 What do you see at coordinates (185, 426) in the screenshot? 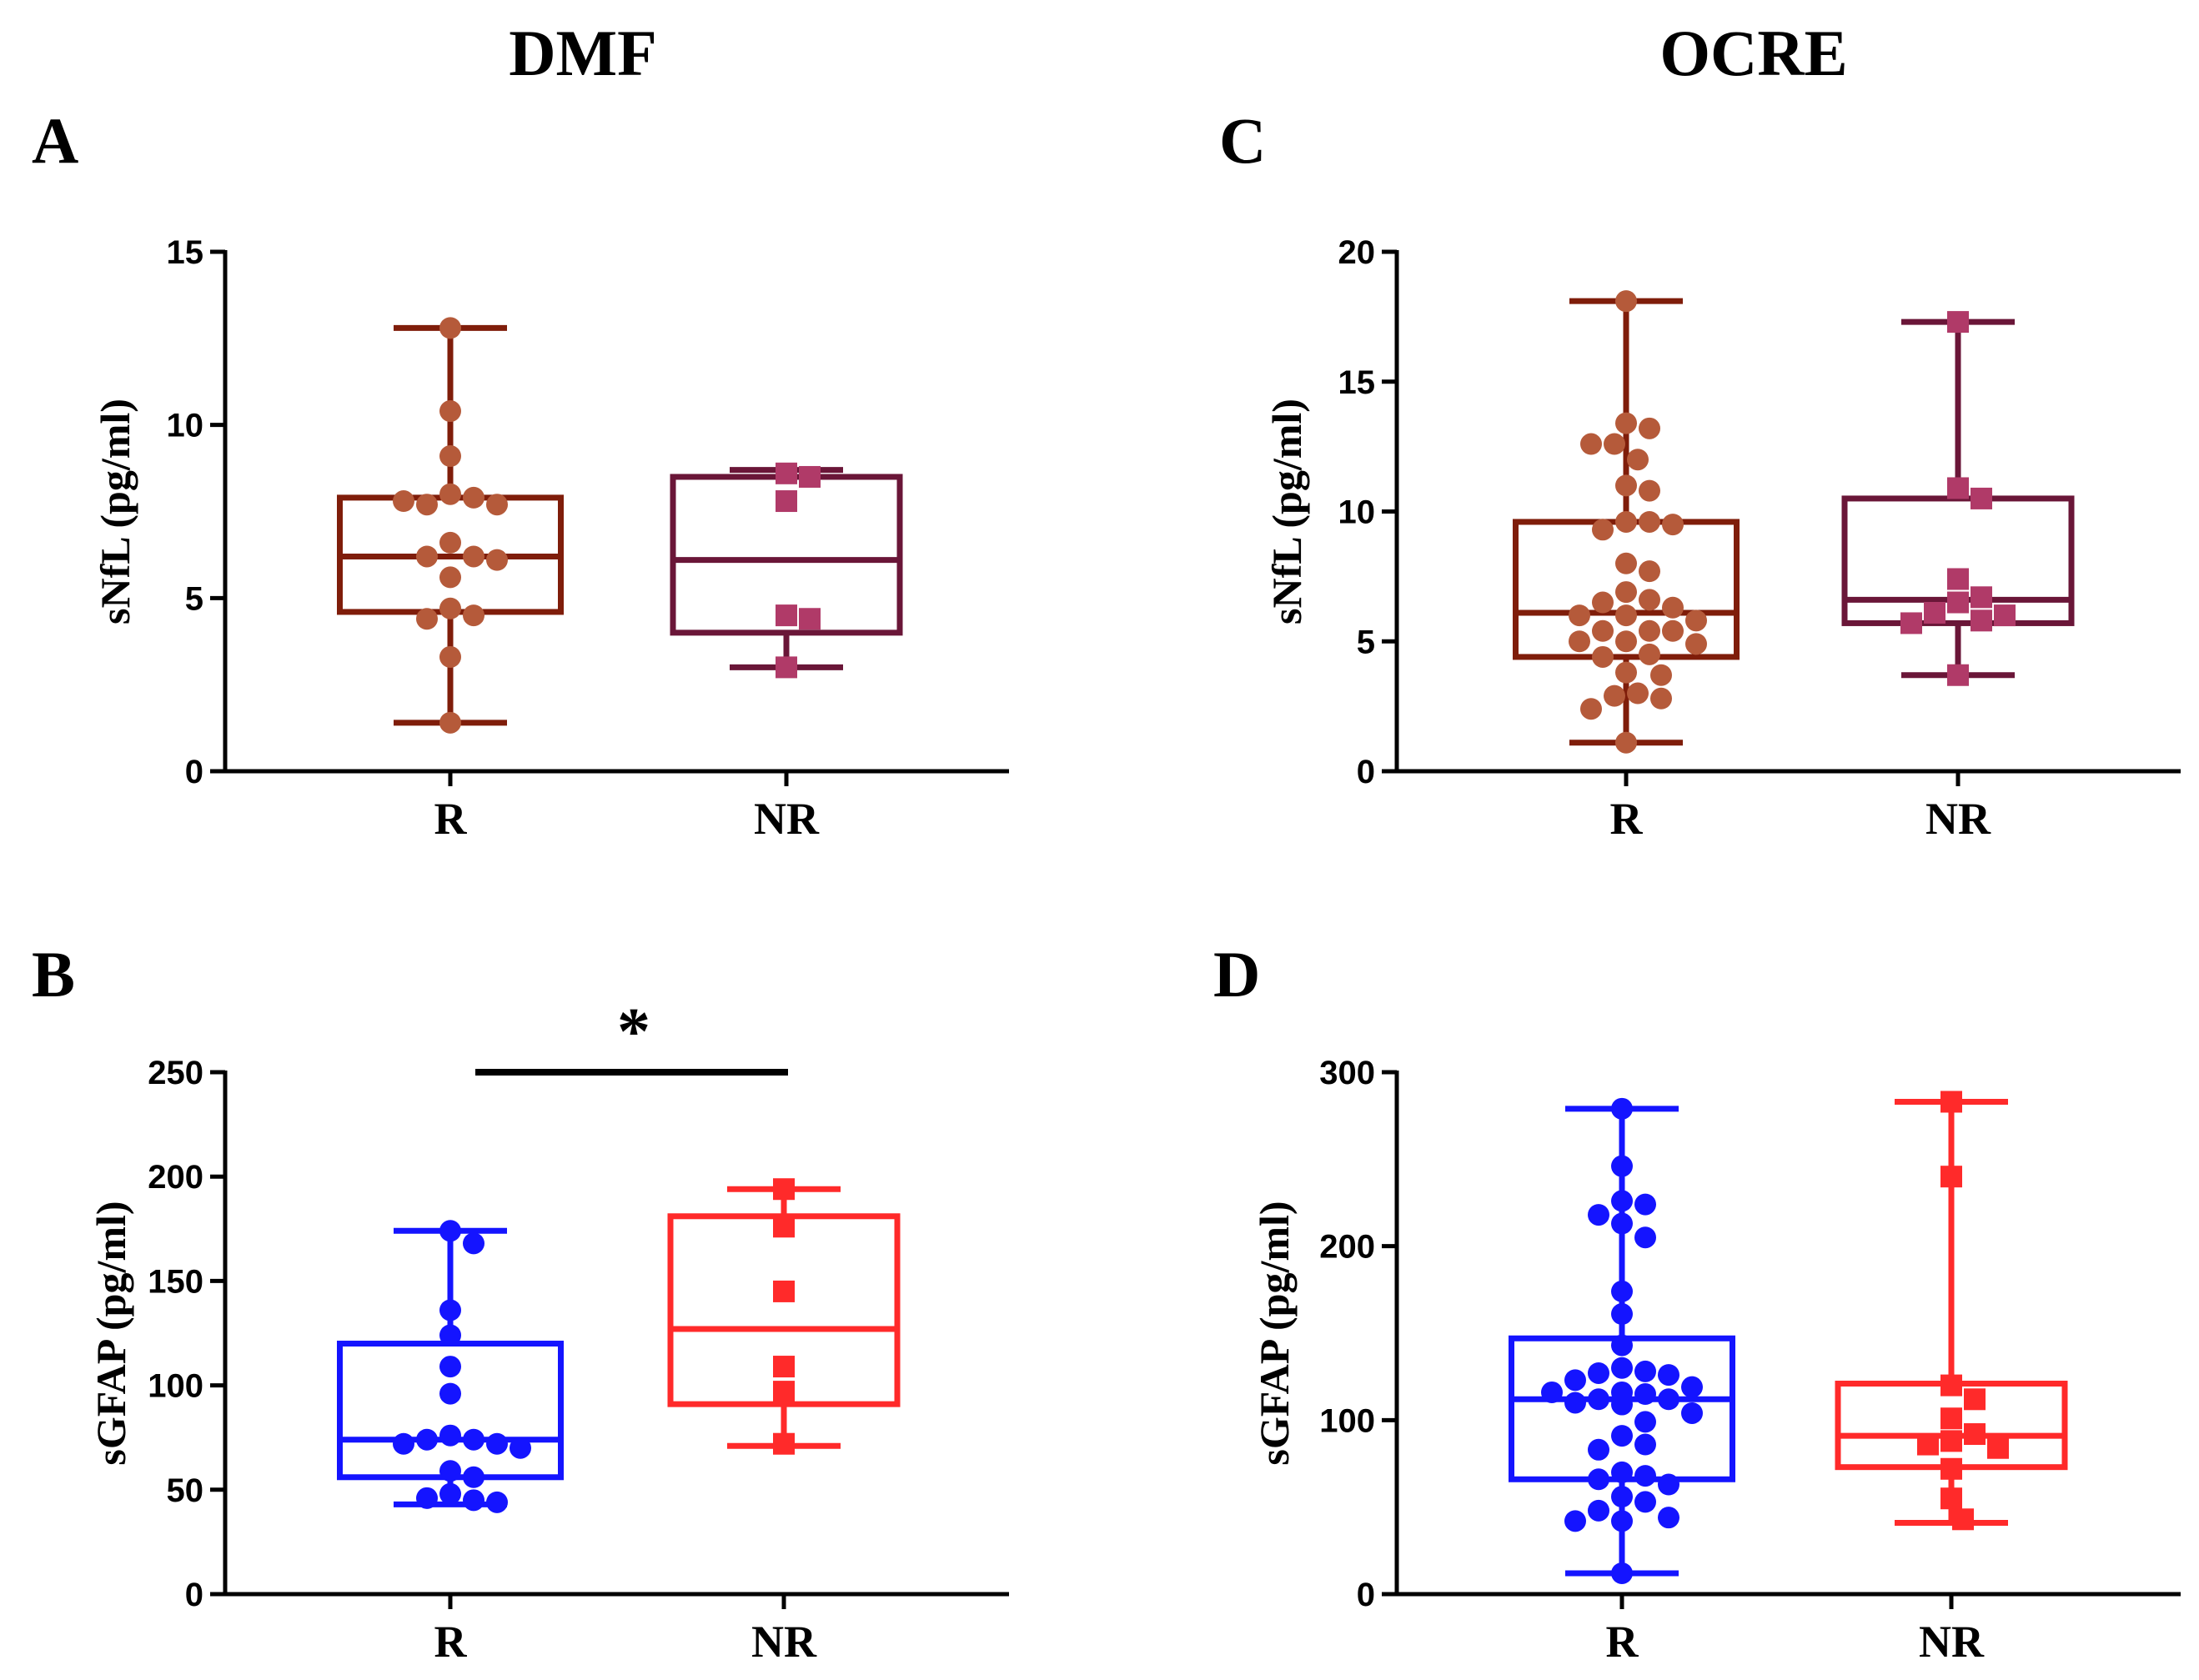
I see `y-tick-label: 10` at bounding box center [185, 426].